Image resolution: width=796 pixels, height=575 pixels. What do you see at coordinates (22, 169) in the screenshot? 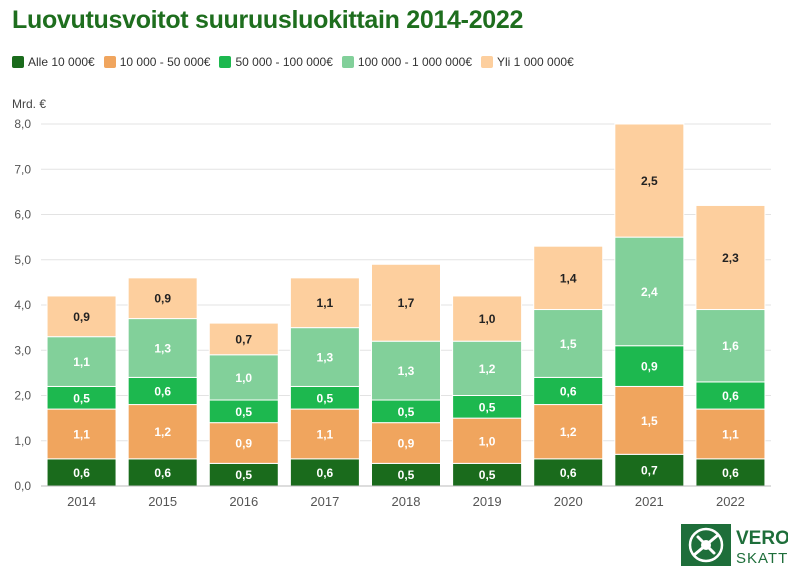
I see `y-tick-label: 7,0` at bounding box center [22, 169].